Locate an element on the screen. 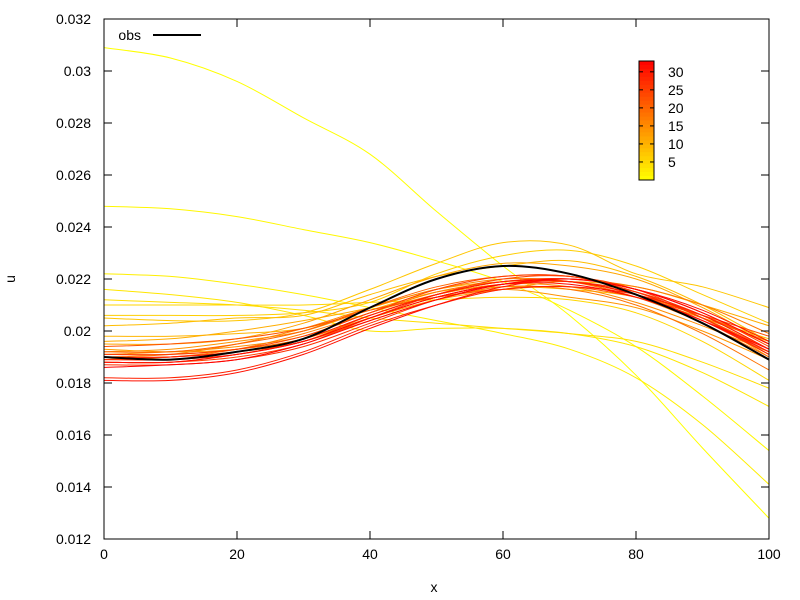  x-tick-label: 60 is located at coordinates (503, 554).